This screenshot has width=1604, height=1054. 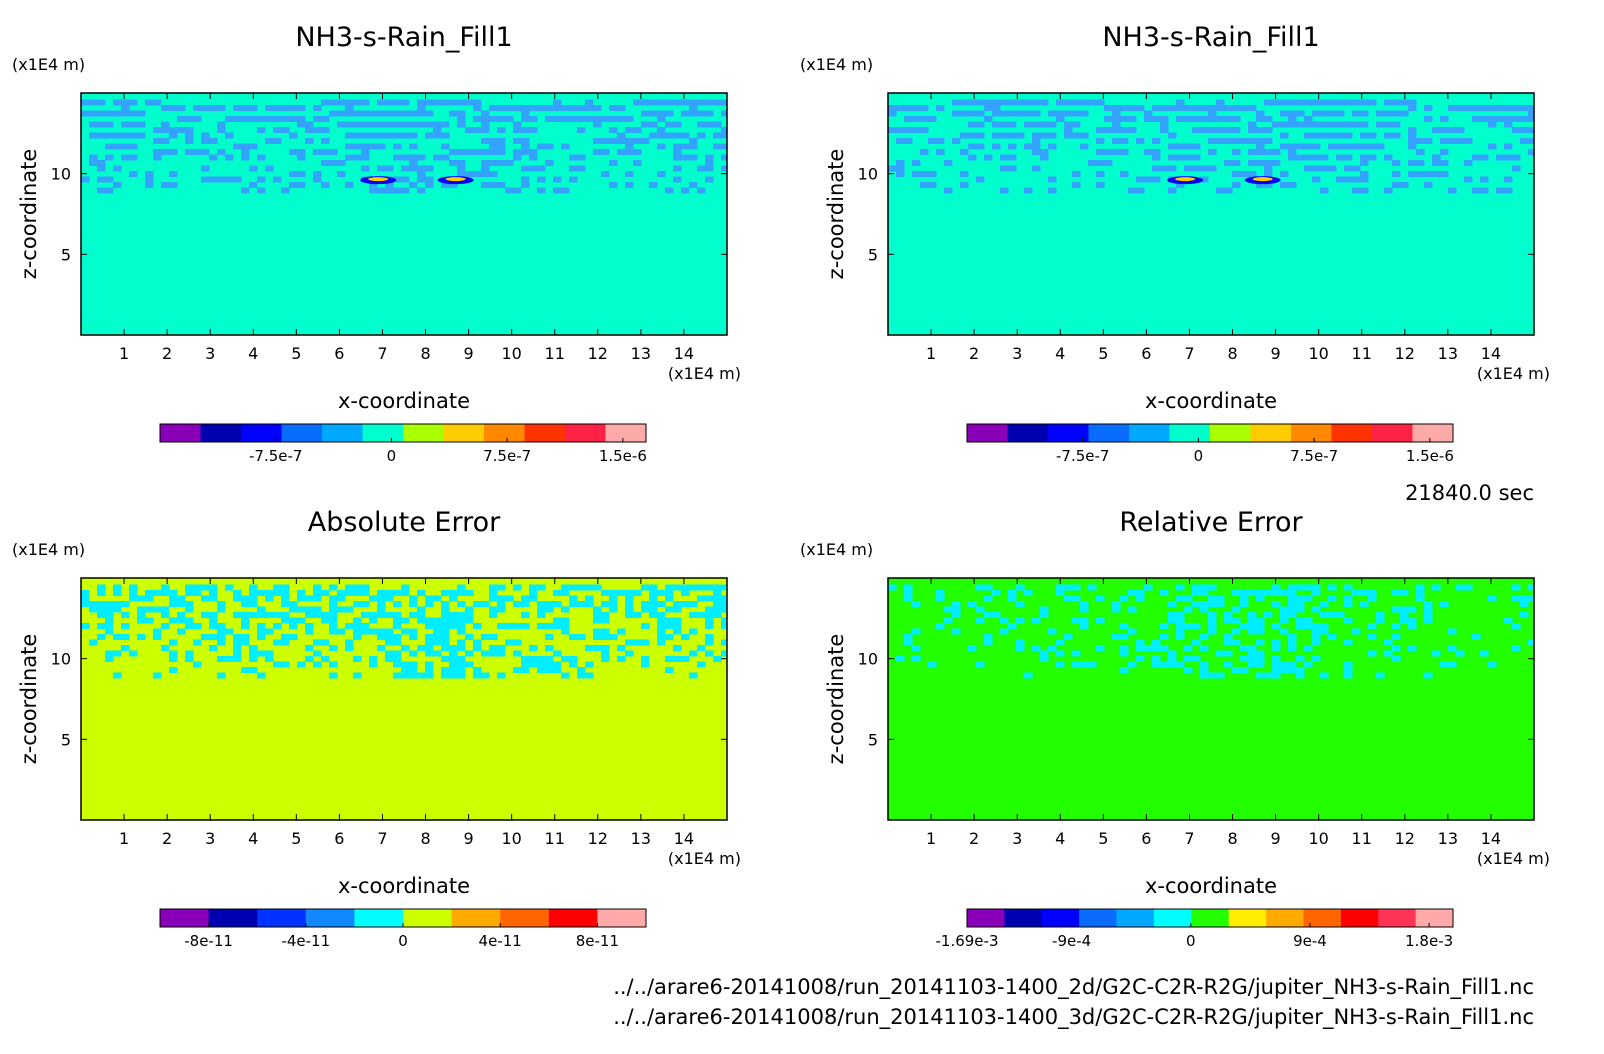 I want to click on x-tick-label: 13, so click(x=1448, y=353).